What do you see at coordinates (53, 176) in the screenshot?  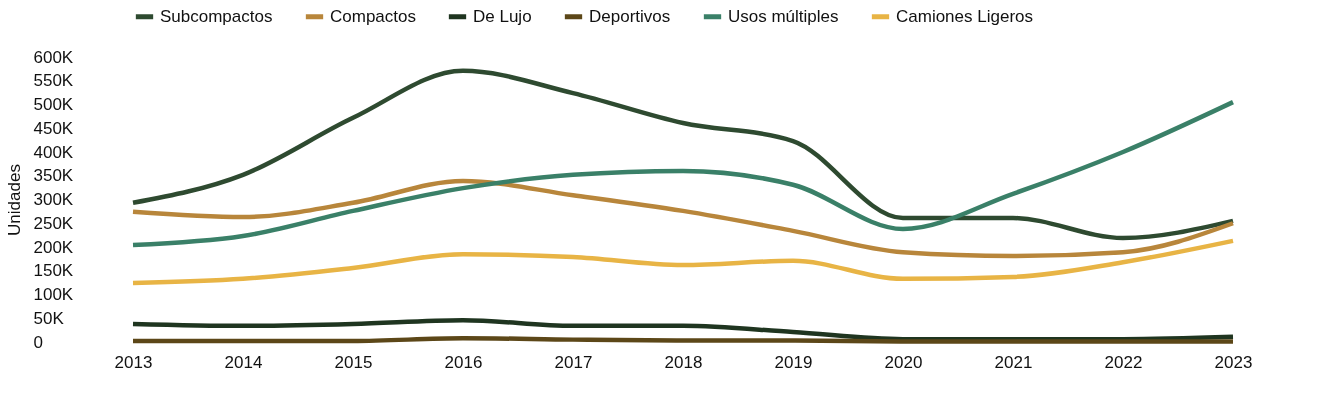 I see `y-tick-label: 350K` at bounding box center [53, 176].